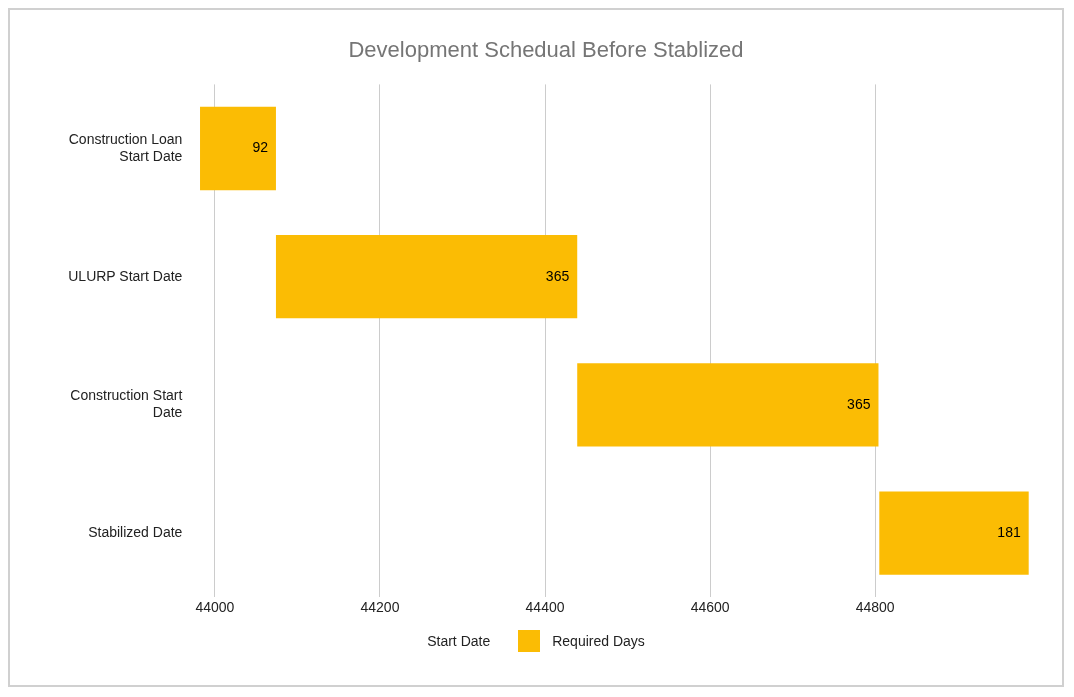 The height and width of the screenshot is (697, 1074). I want to click on data-label: 181, so click(1009, 531).